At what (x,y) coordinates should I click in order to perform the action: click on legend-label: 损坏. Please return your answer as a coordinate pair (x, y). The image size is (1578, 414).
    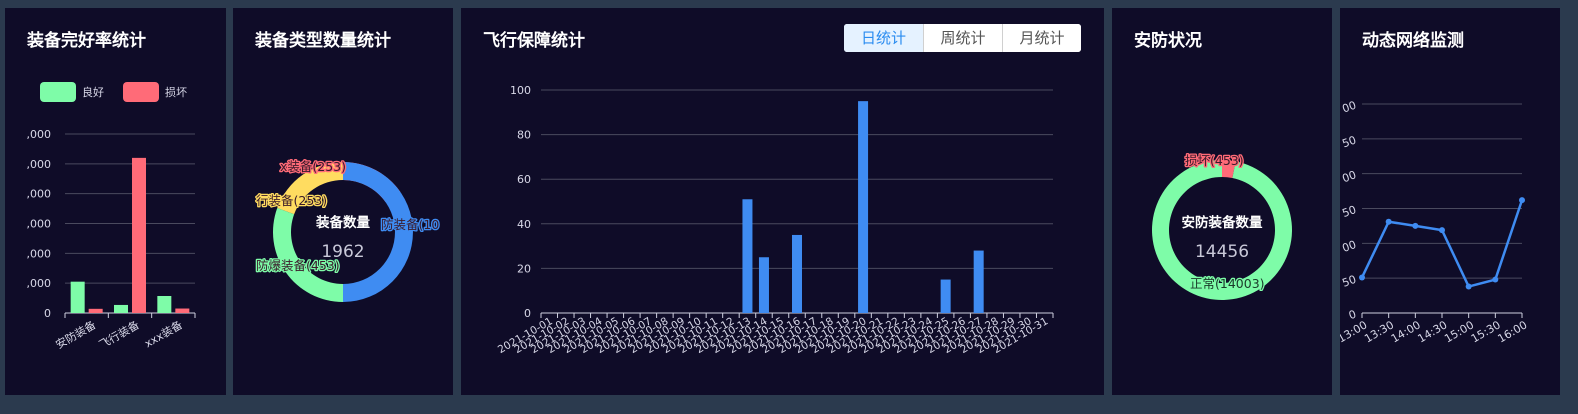
    Looking at the image, I should click on (176, 92).